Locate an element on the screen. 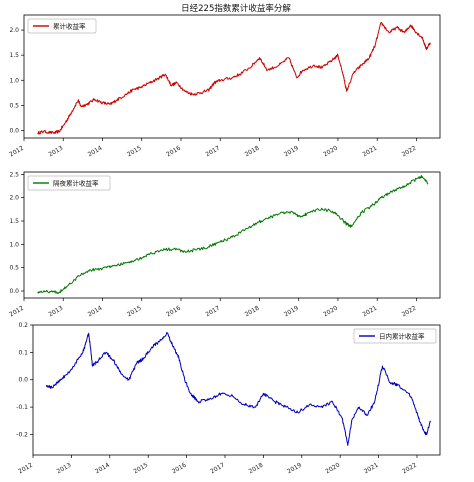  y-tick-label: 2.5 is located at coordinates (14, 174).